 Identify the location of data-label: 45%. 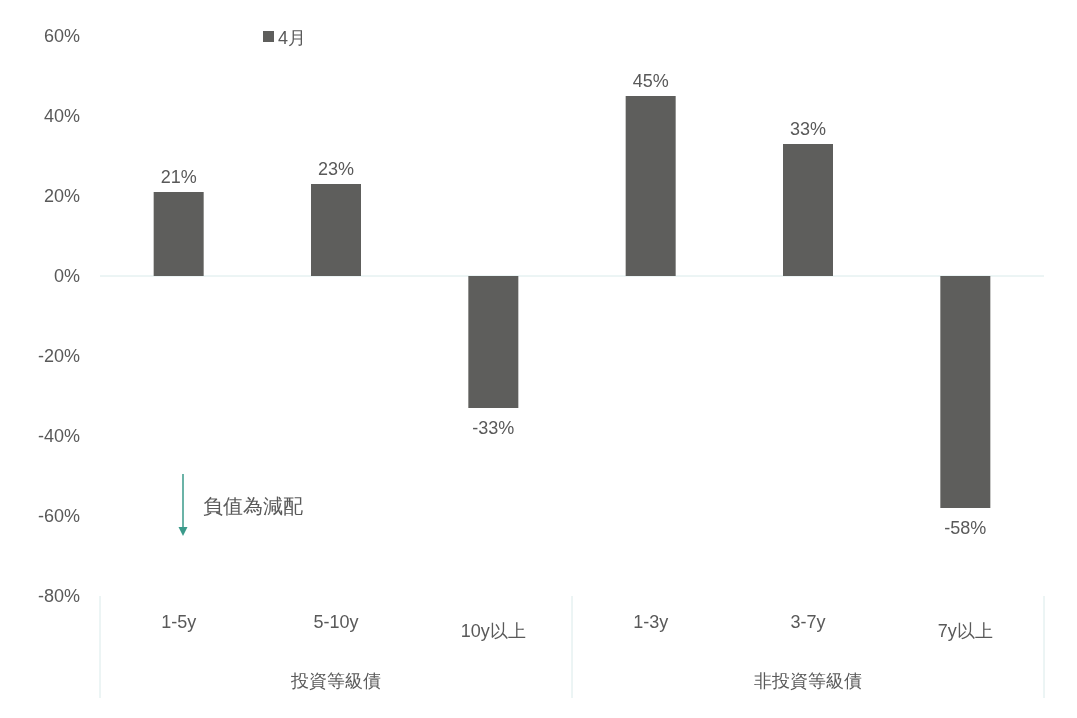
(650, 81).